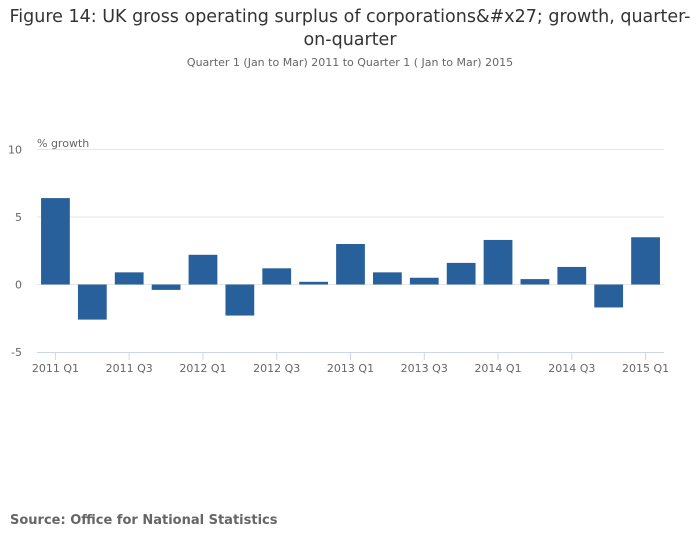  I want to click on bar: 2011 Q4: -0.4, so click(166, 287).